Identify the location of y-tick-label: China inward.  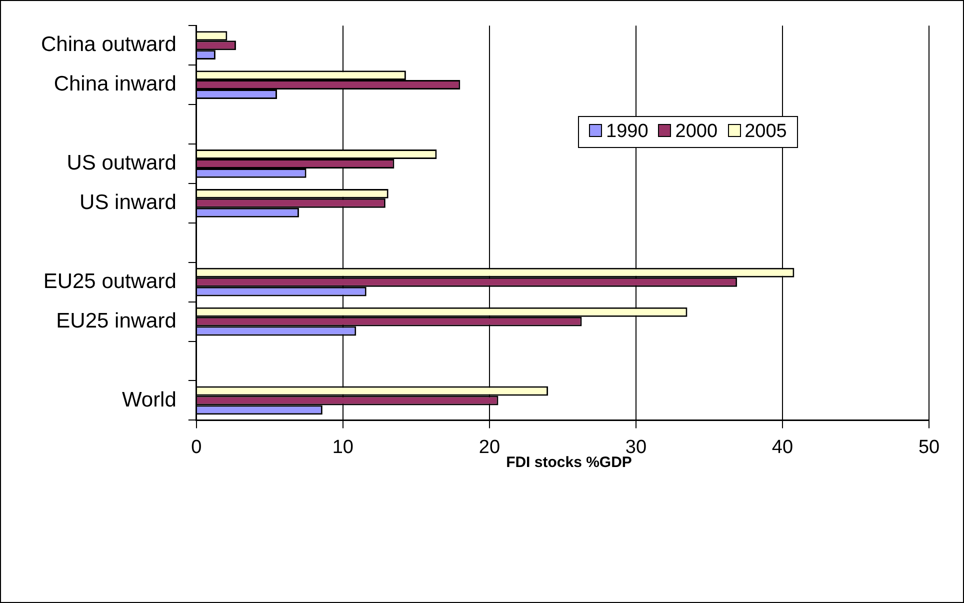
(115, 84).